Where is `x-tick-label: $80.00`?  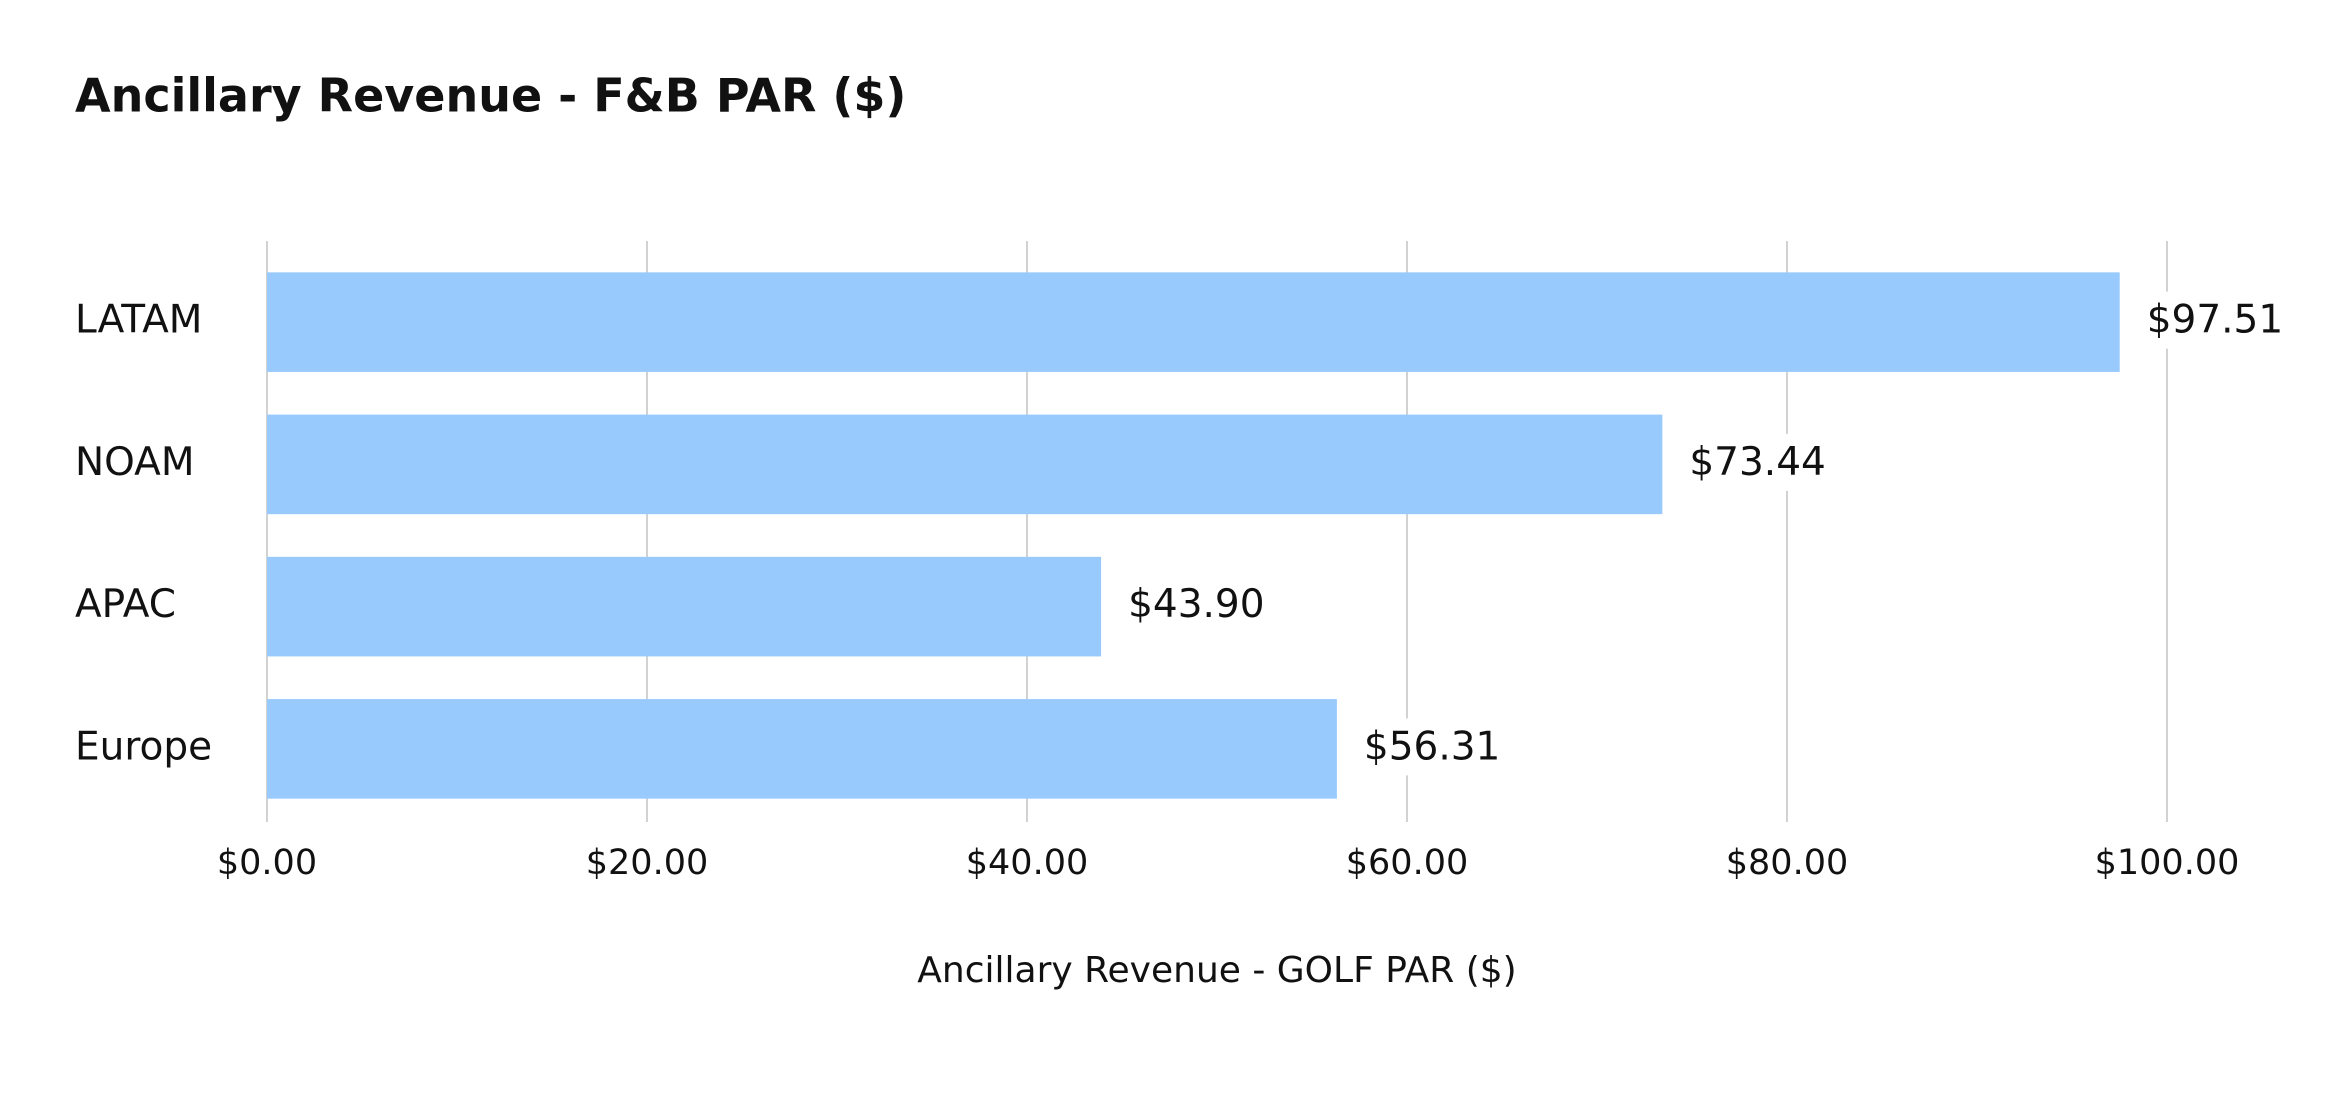
x-tick-label: $80.00 is located at coordinates (1787, 863).